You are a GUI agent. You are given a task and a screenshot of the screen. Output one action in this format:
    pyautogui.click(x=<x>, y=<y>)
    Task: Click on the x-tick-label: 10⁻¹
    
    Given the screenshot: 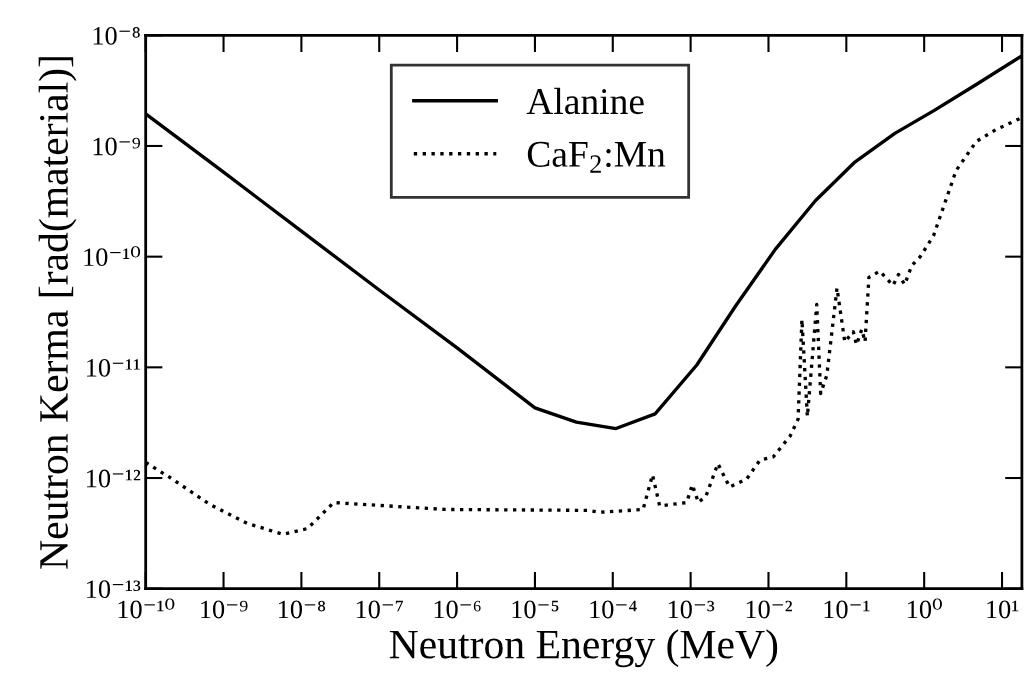 What is the action you would take?
    pyautogui.click(x=847, y=609)
    